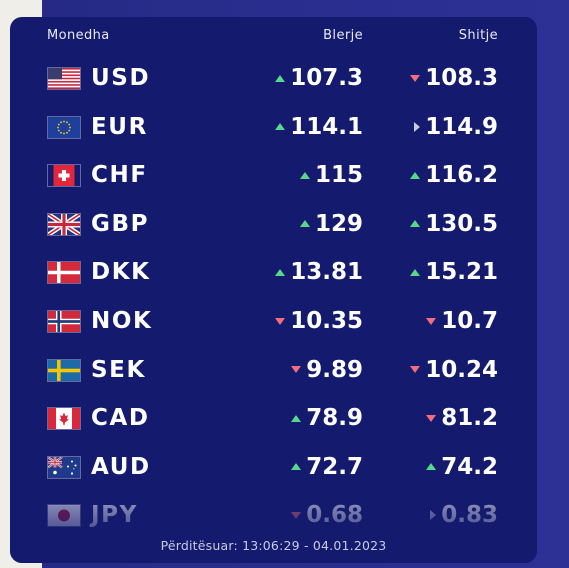 The image size is (569, 568). I want to click on last-updated-text: Përditësuar: 13:06:29 - 04.01.2023, so click(273, 545).